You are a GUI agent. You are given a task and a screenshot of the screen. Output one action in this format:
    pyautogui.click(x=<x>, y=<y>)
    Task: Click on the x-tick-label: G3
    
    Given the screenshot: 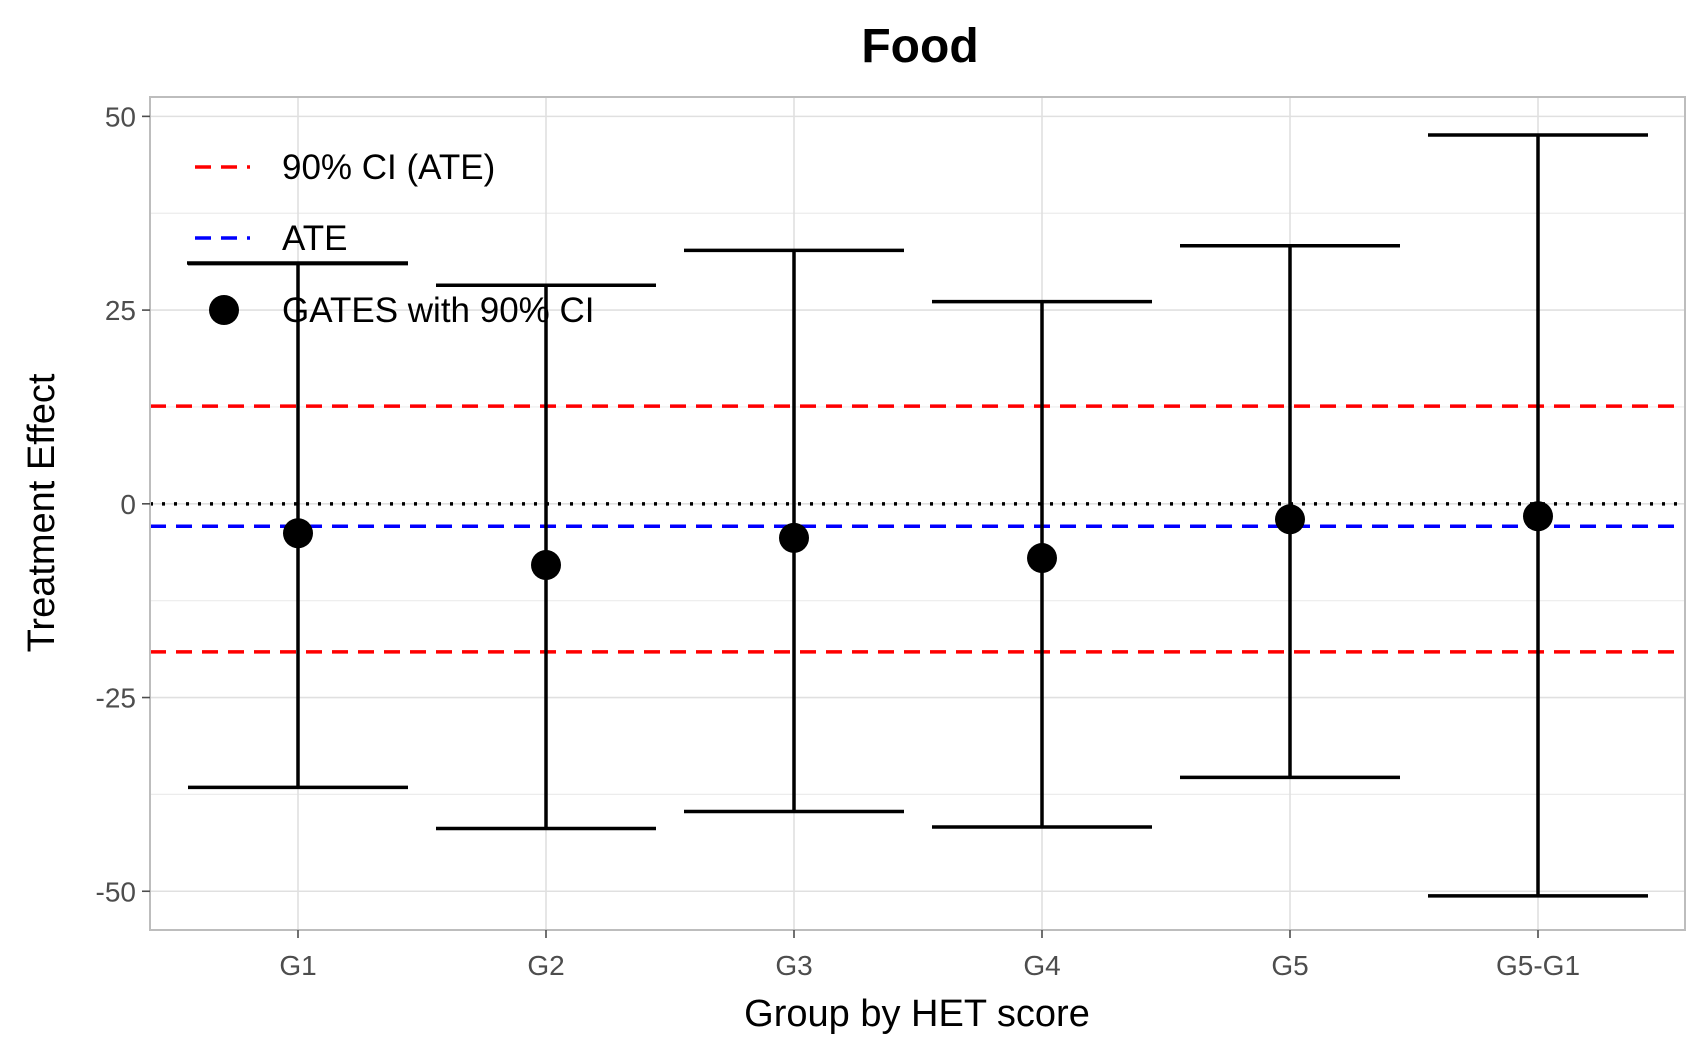 What is the action you would take?
    pyautogui.click(x=793, y=965)
    